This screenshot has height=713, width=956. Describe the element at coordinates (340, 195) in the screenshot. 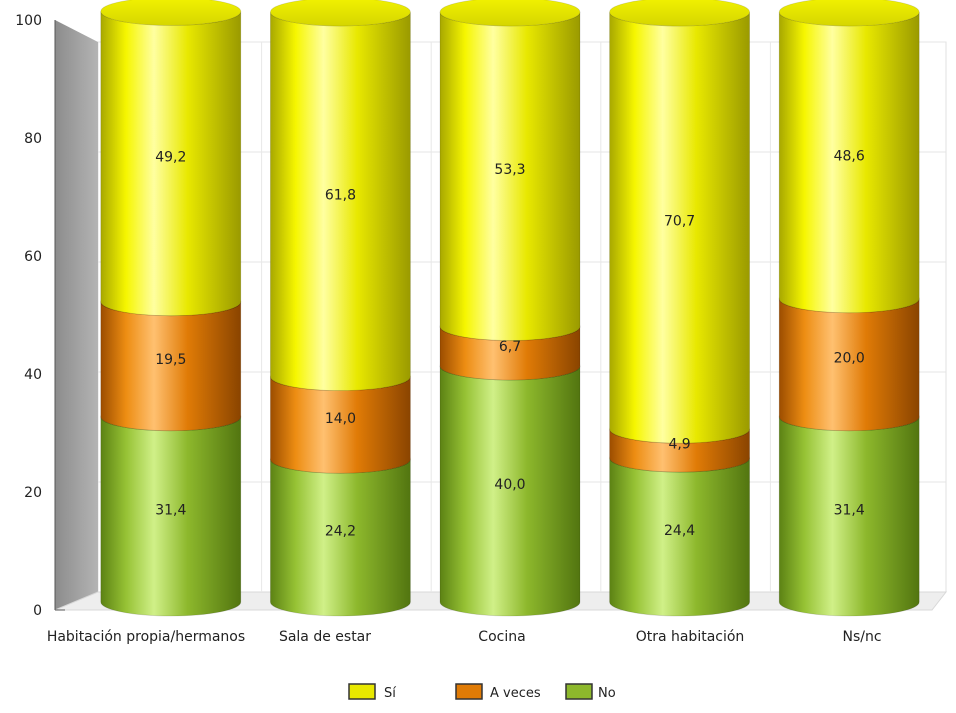

I see `data-label: 61,8` at that location.